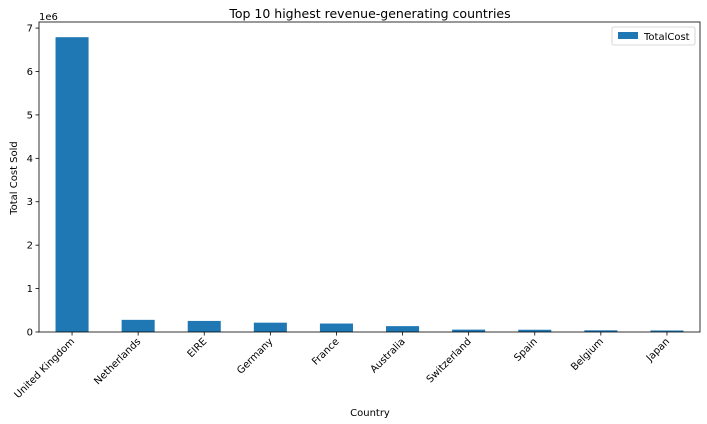 The height and width of the screenshot is (424, 707). Describe the element at coordinates (449, 360) in the screenshot. I see `x-tick-label: Switzerland` at that location.